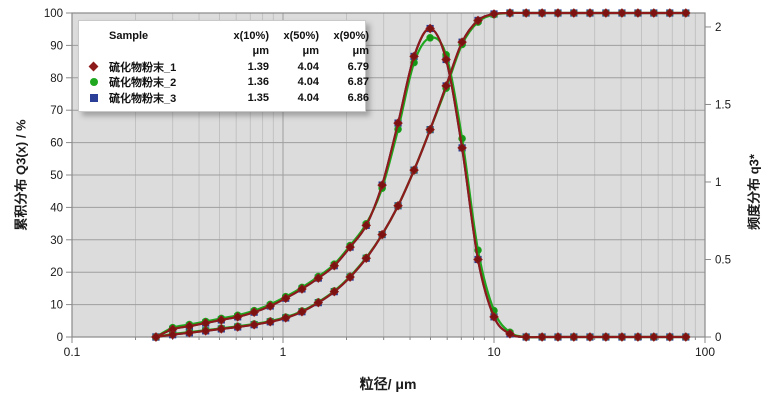 This screenshot has height=404, width=780. What do you see at coordinates (723, 260) in the screenshot?
I see `svg-text: 0.5` at bounding box center [723, 260].